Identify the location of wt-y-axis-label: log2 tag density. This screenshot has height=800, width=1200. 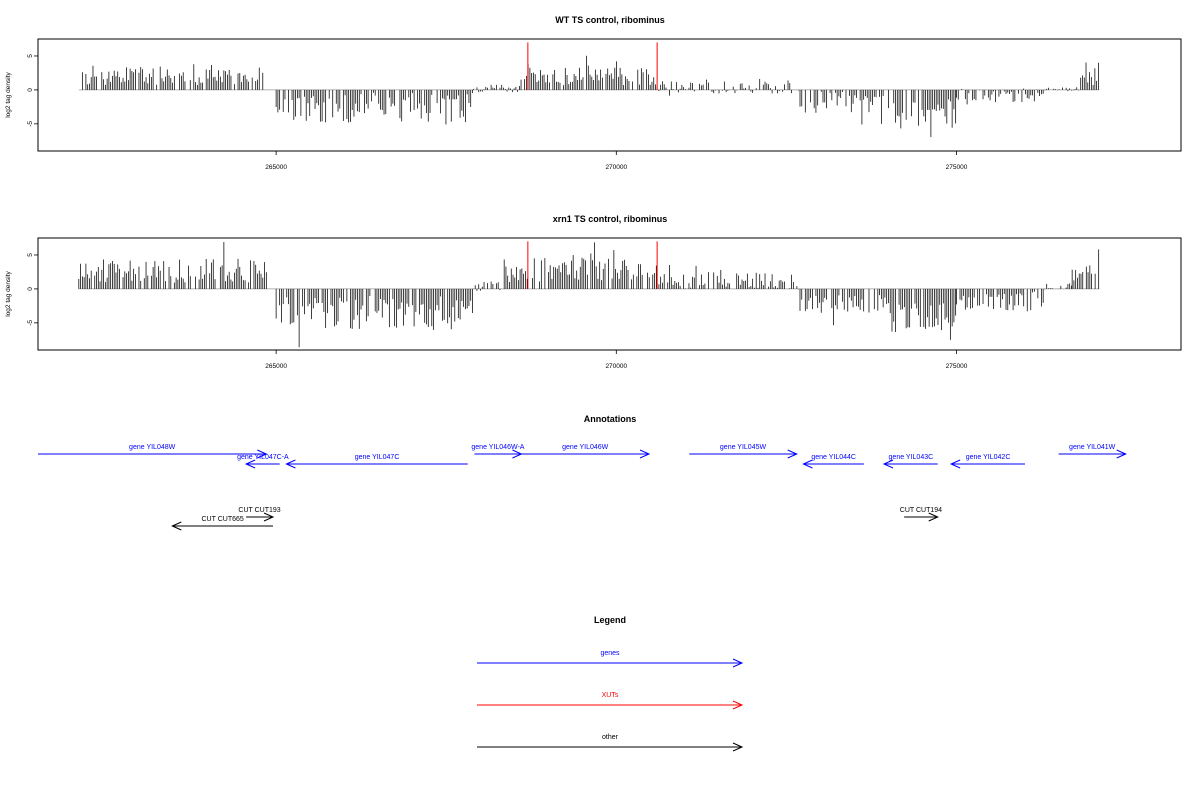
(8, 94).